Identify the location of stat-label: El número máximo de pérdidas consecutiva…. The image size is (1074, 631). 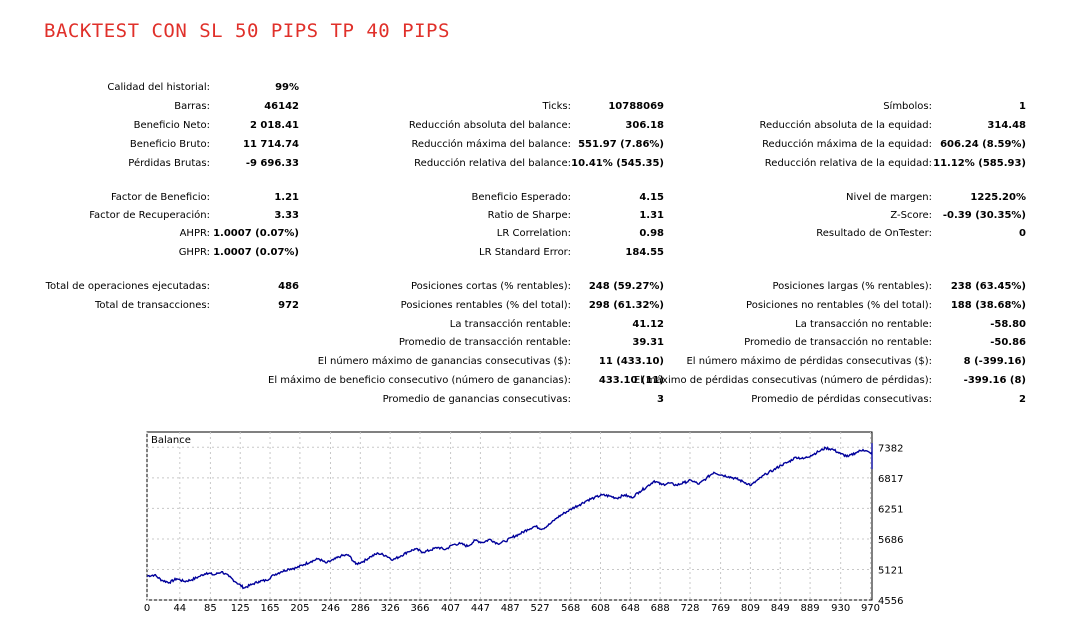
(809, 361).